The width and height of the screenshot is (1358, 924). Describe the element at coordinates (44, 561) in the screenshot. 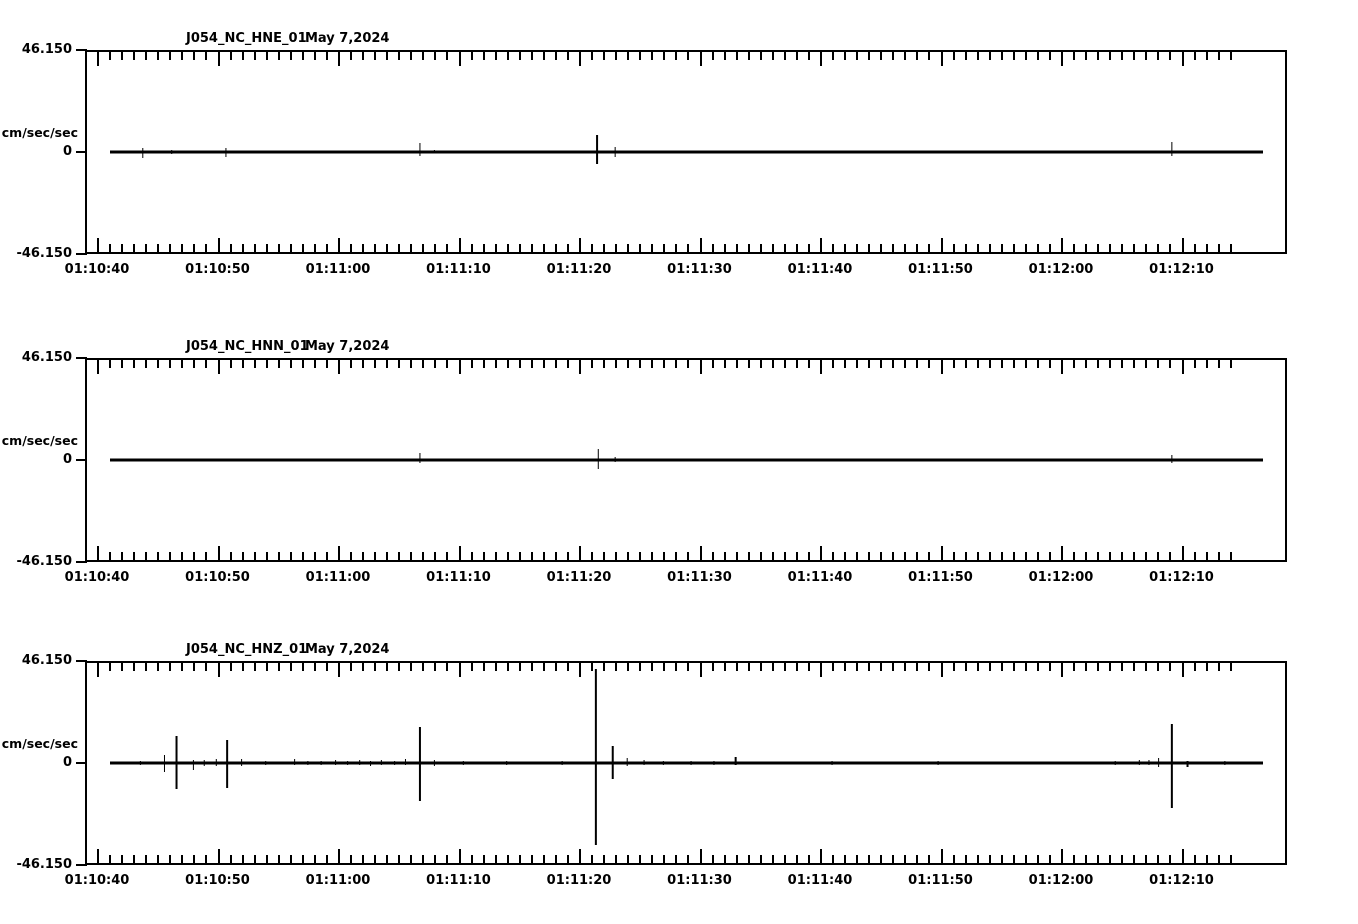

I see `ytick-label-min-hnn: -46.150` at that location.